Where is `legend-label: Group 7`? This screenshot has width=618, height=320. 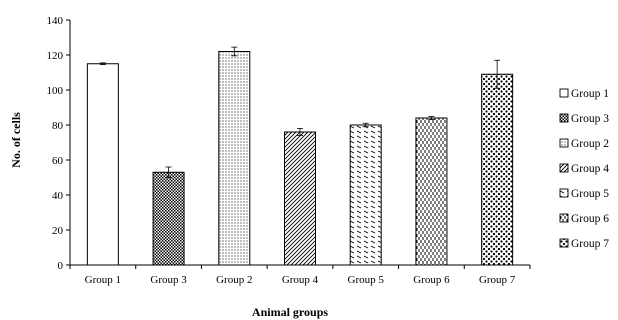
legend-label: Group 7 is located at coordinates (590, 244).